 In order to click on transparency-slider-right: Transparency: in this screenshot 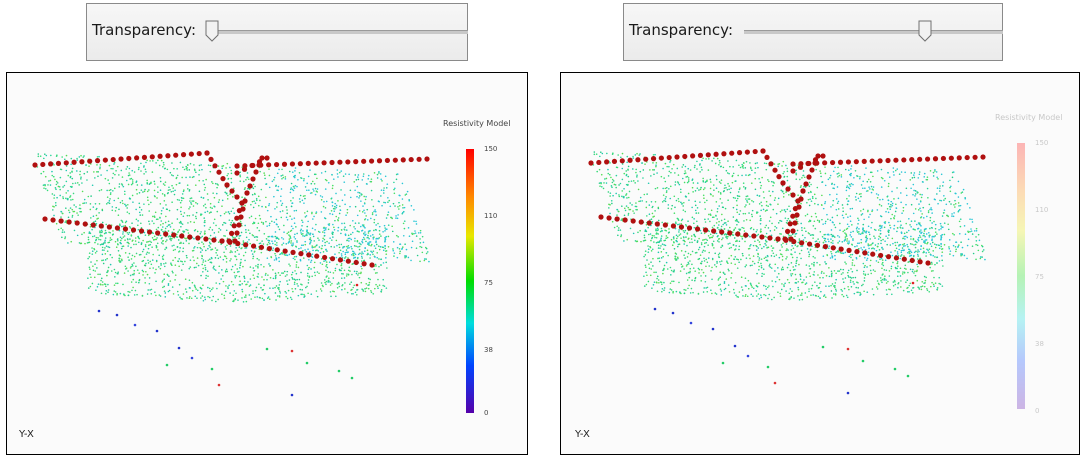, I will do `click(813, 32)`.